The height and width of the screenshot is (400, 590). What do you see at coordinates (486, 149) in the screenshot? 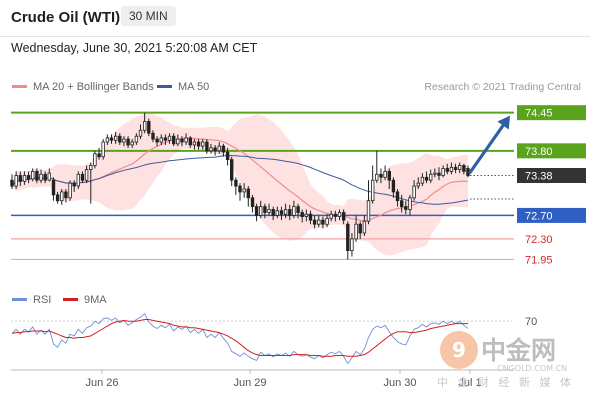
I see `forecast-arrow-shaft` at bounding box center [486, 149].